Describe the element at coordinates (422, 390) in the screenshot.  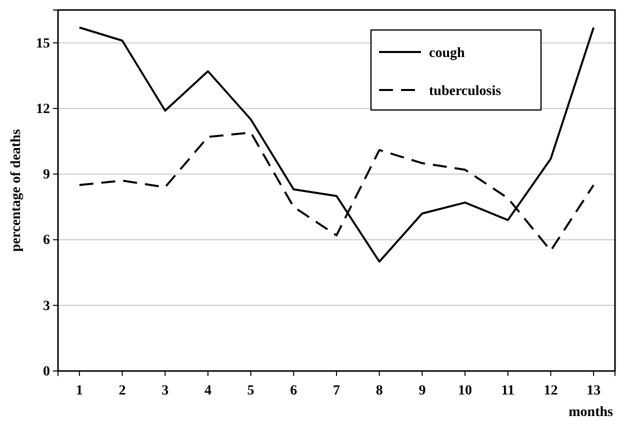
I see `x-tick-label: 9` at that location.